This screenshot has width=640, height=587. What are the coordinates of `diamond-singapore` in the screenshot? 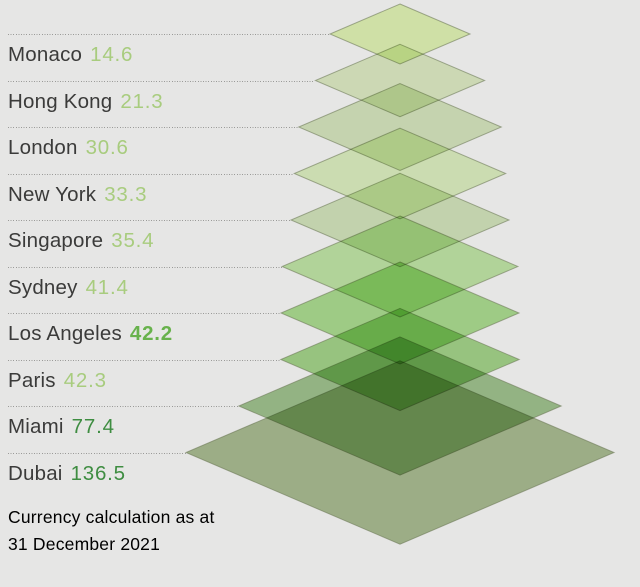 It's located at (400, 220).